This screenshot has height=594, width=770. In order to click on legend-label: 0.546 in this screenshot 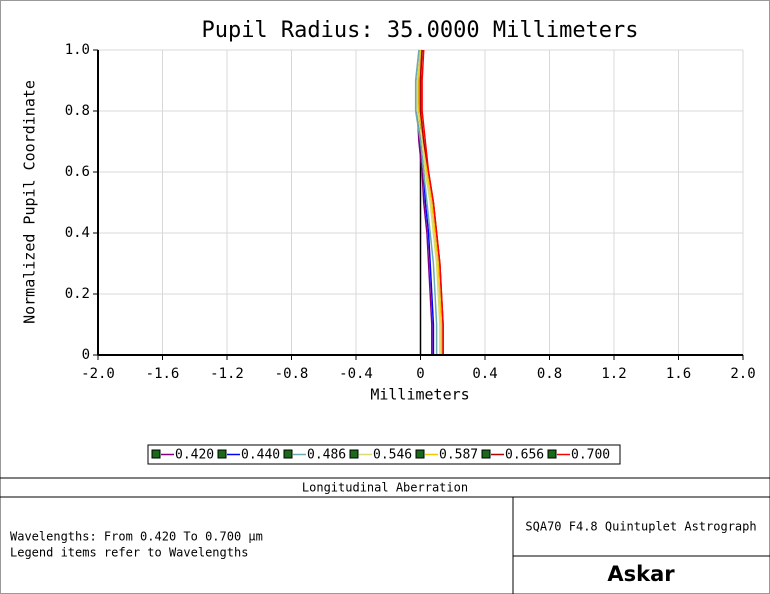, I will do `click(392, 455)`.